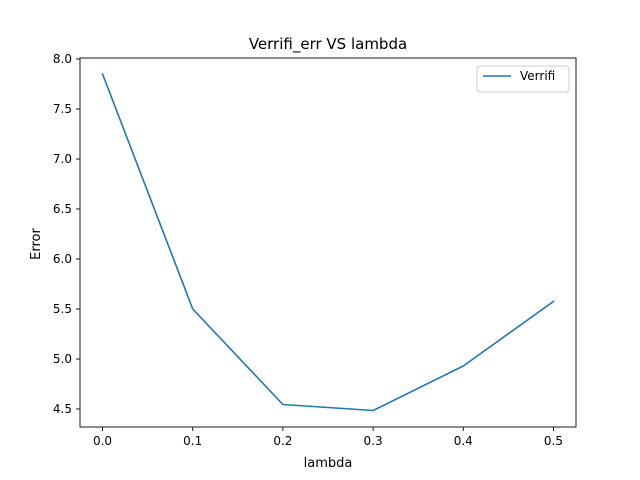  I want to click on y-tick-label: 5.5, so click(62, 309).